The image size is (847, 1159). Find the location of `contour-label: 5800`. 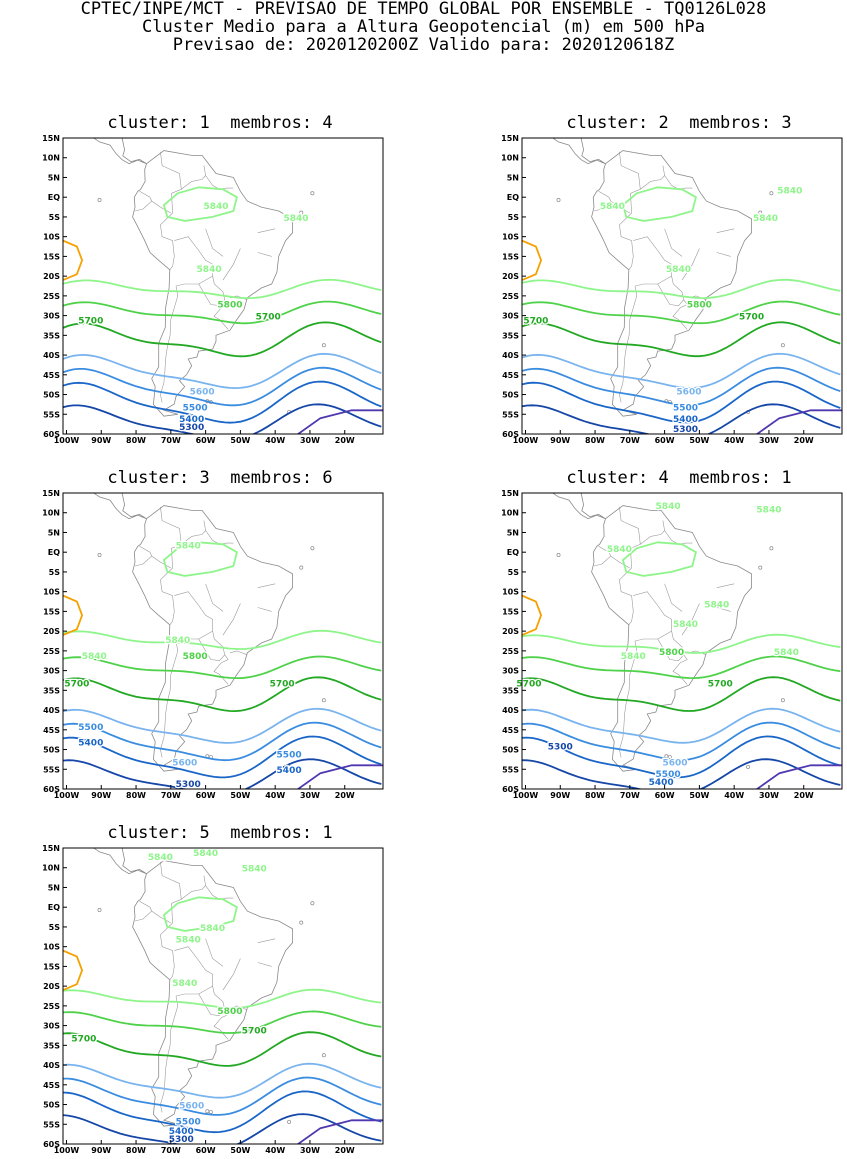

contour-label: 5800 is located at coordinates (671, 653).